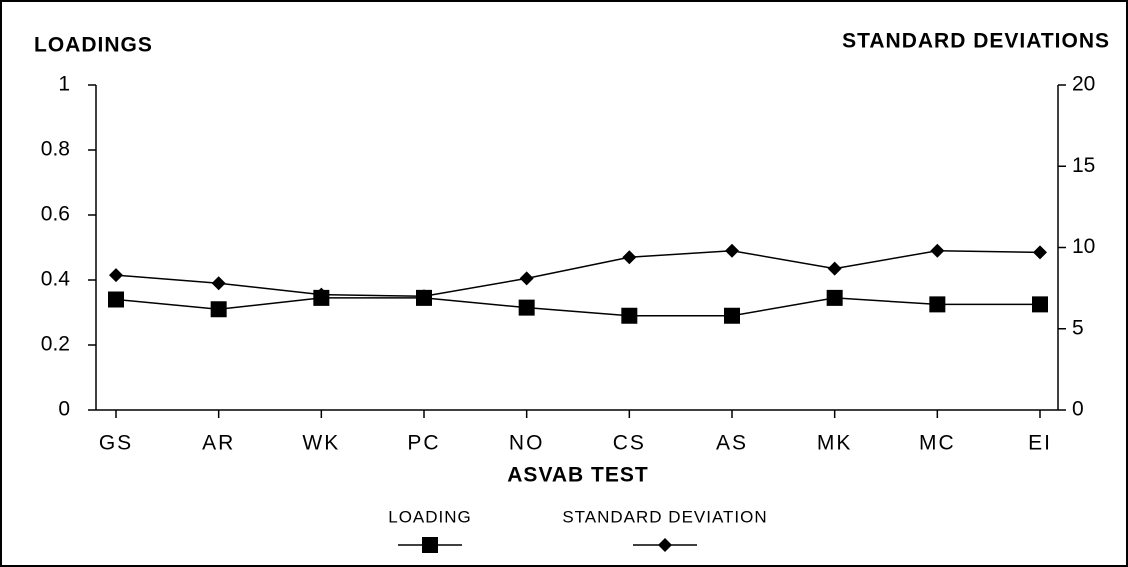  I want to click on x-axis-title: ASVAB TEST, so click(577, 475).